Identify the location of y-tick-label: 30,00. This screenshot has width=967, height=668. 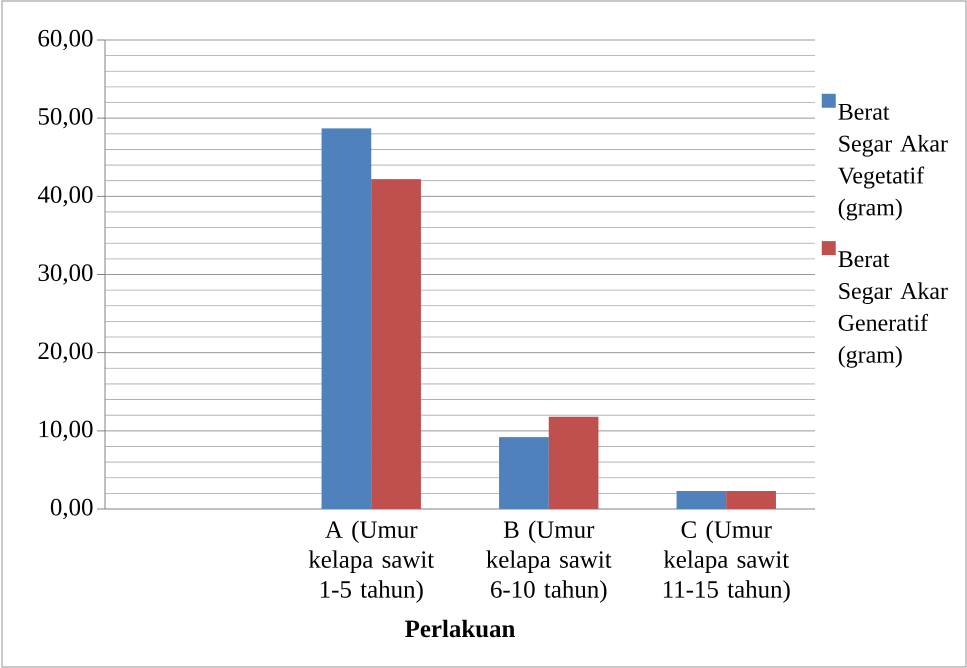
(65, 274).